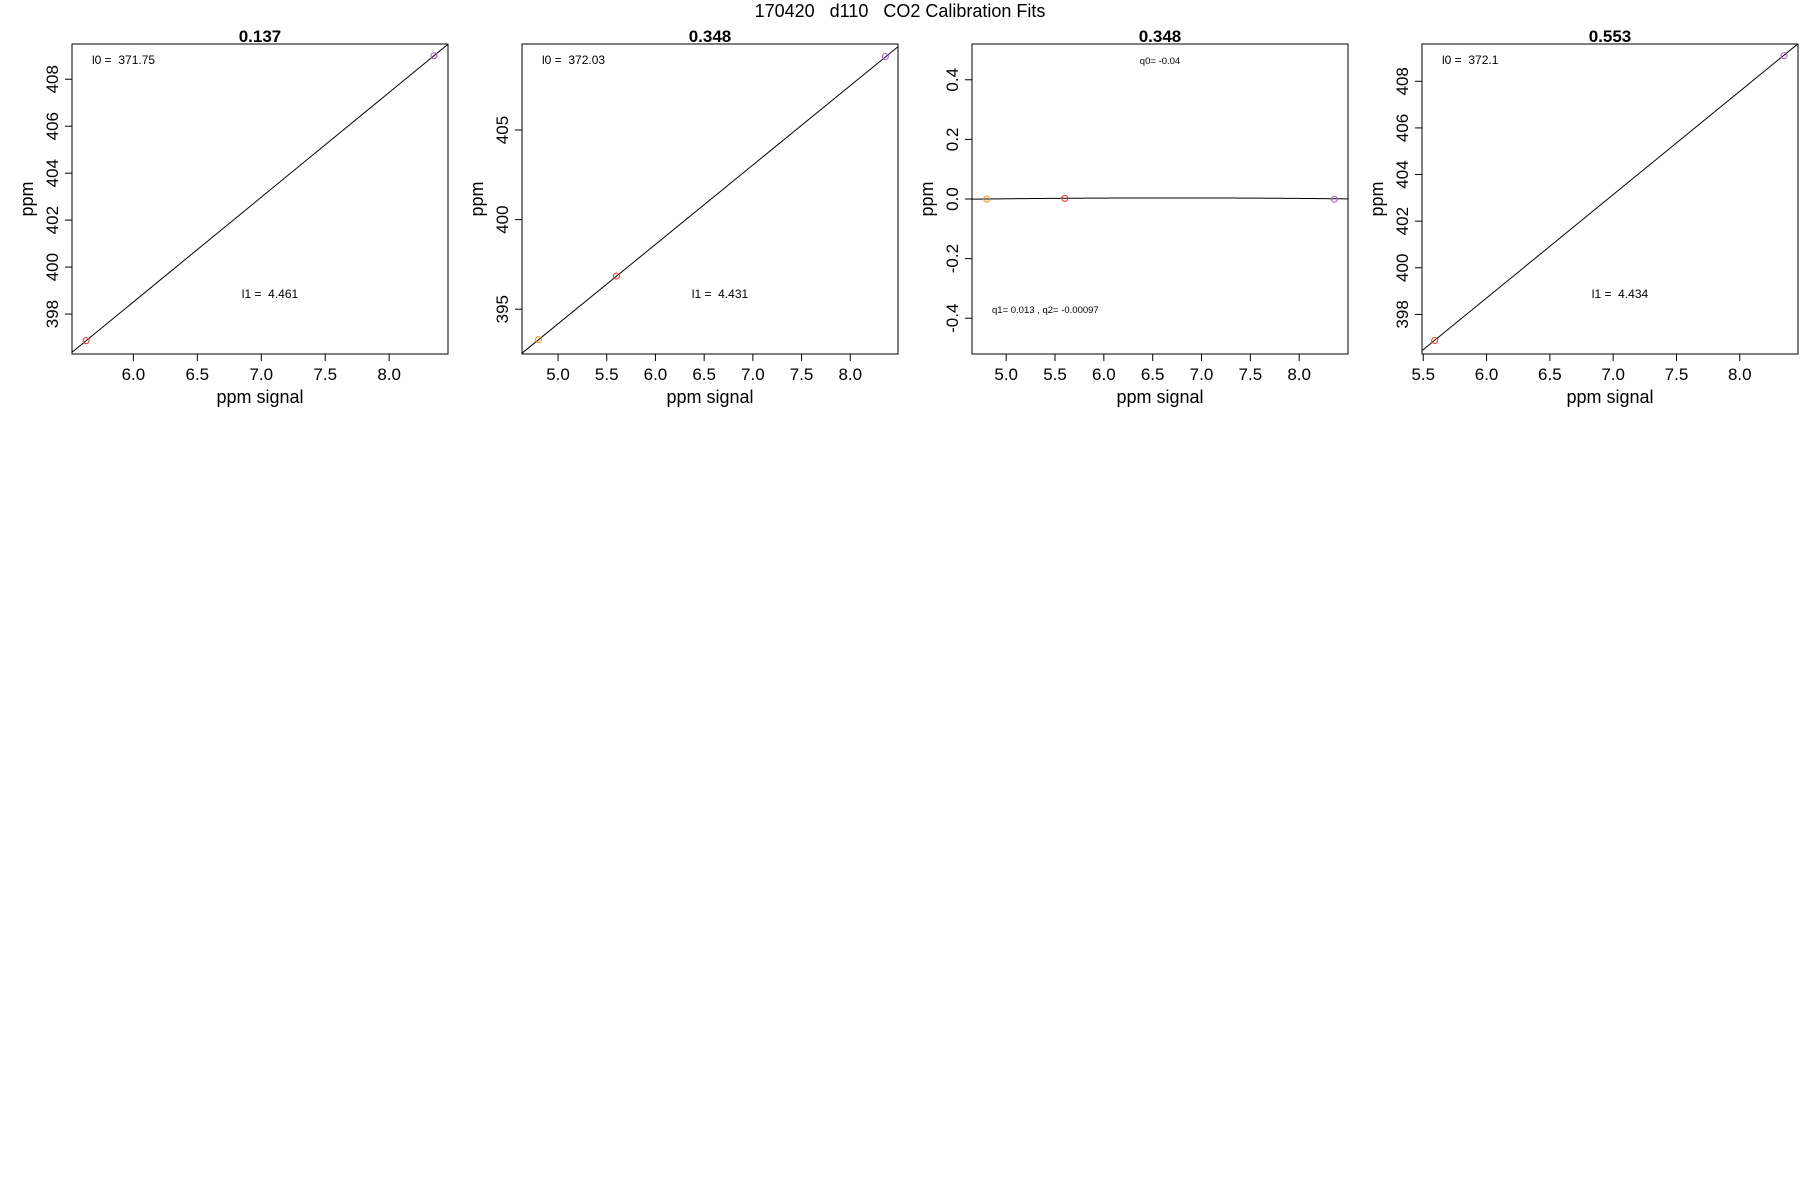  What do you see at coordinates (952, 199) in the screenshot?
I see `y-tick-label: 0.0` at bounding box center [952, 199].